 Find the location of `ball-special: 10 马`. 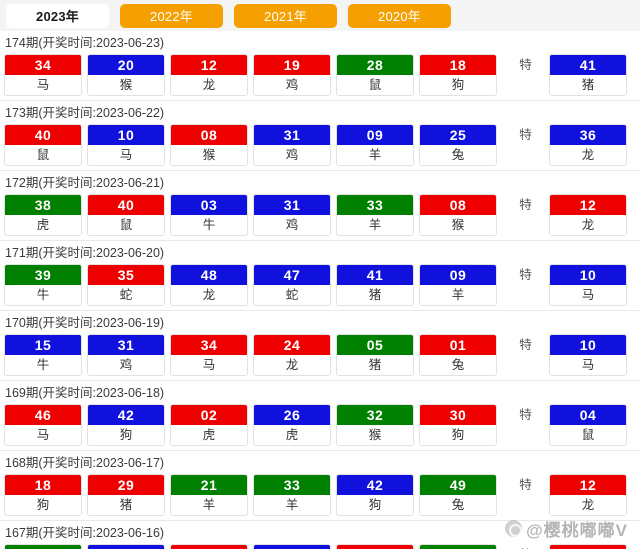

ball-special: 10 马 is located at coordinates (588, 355).